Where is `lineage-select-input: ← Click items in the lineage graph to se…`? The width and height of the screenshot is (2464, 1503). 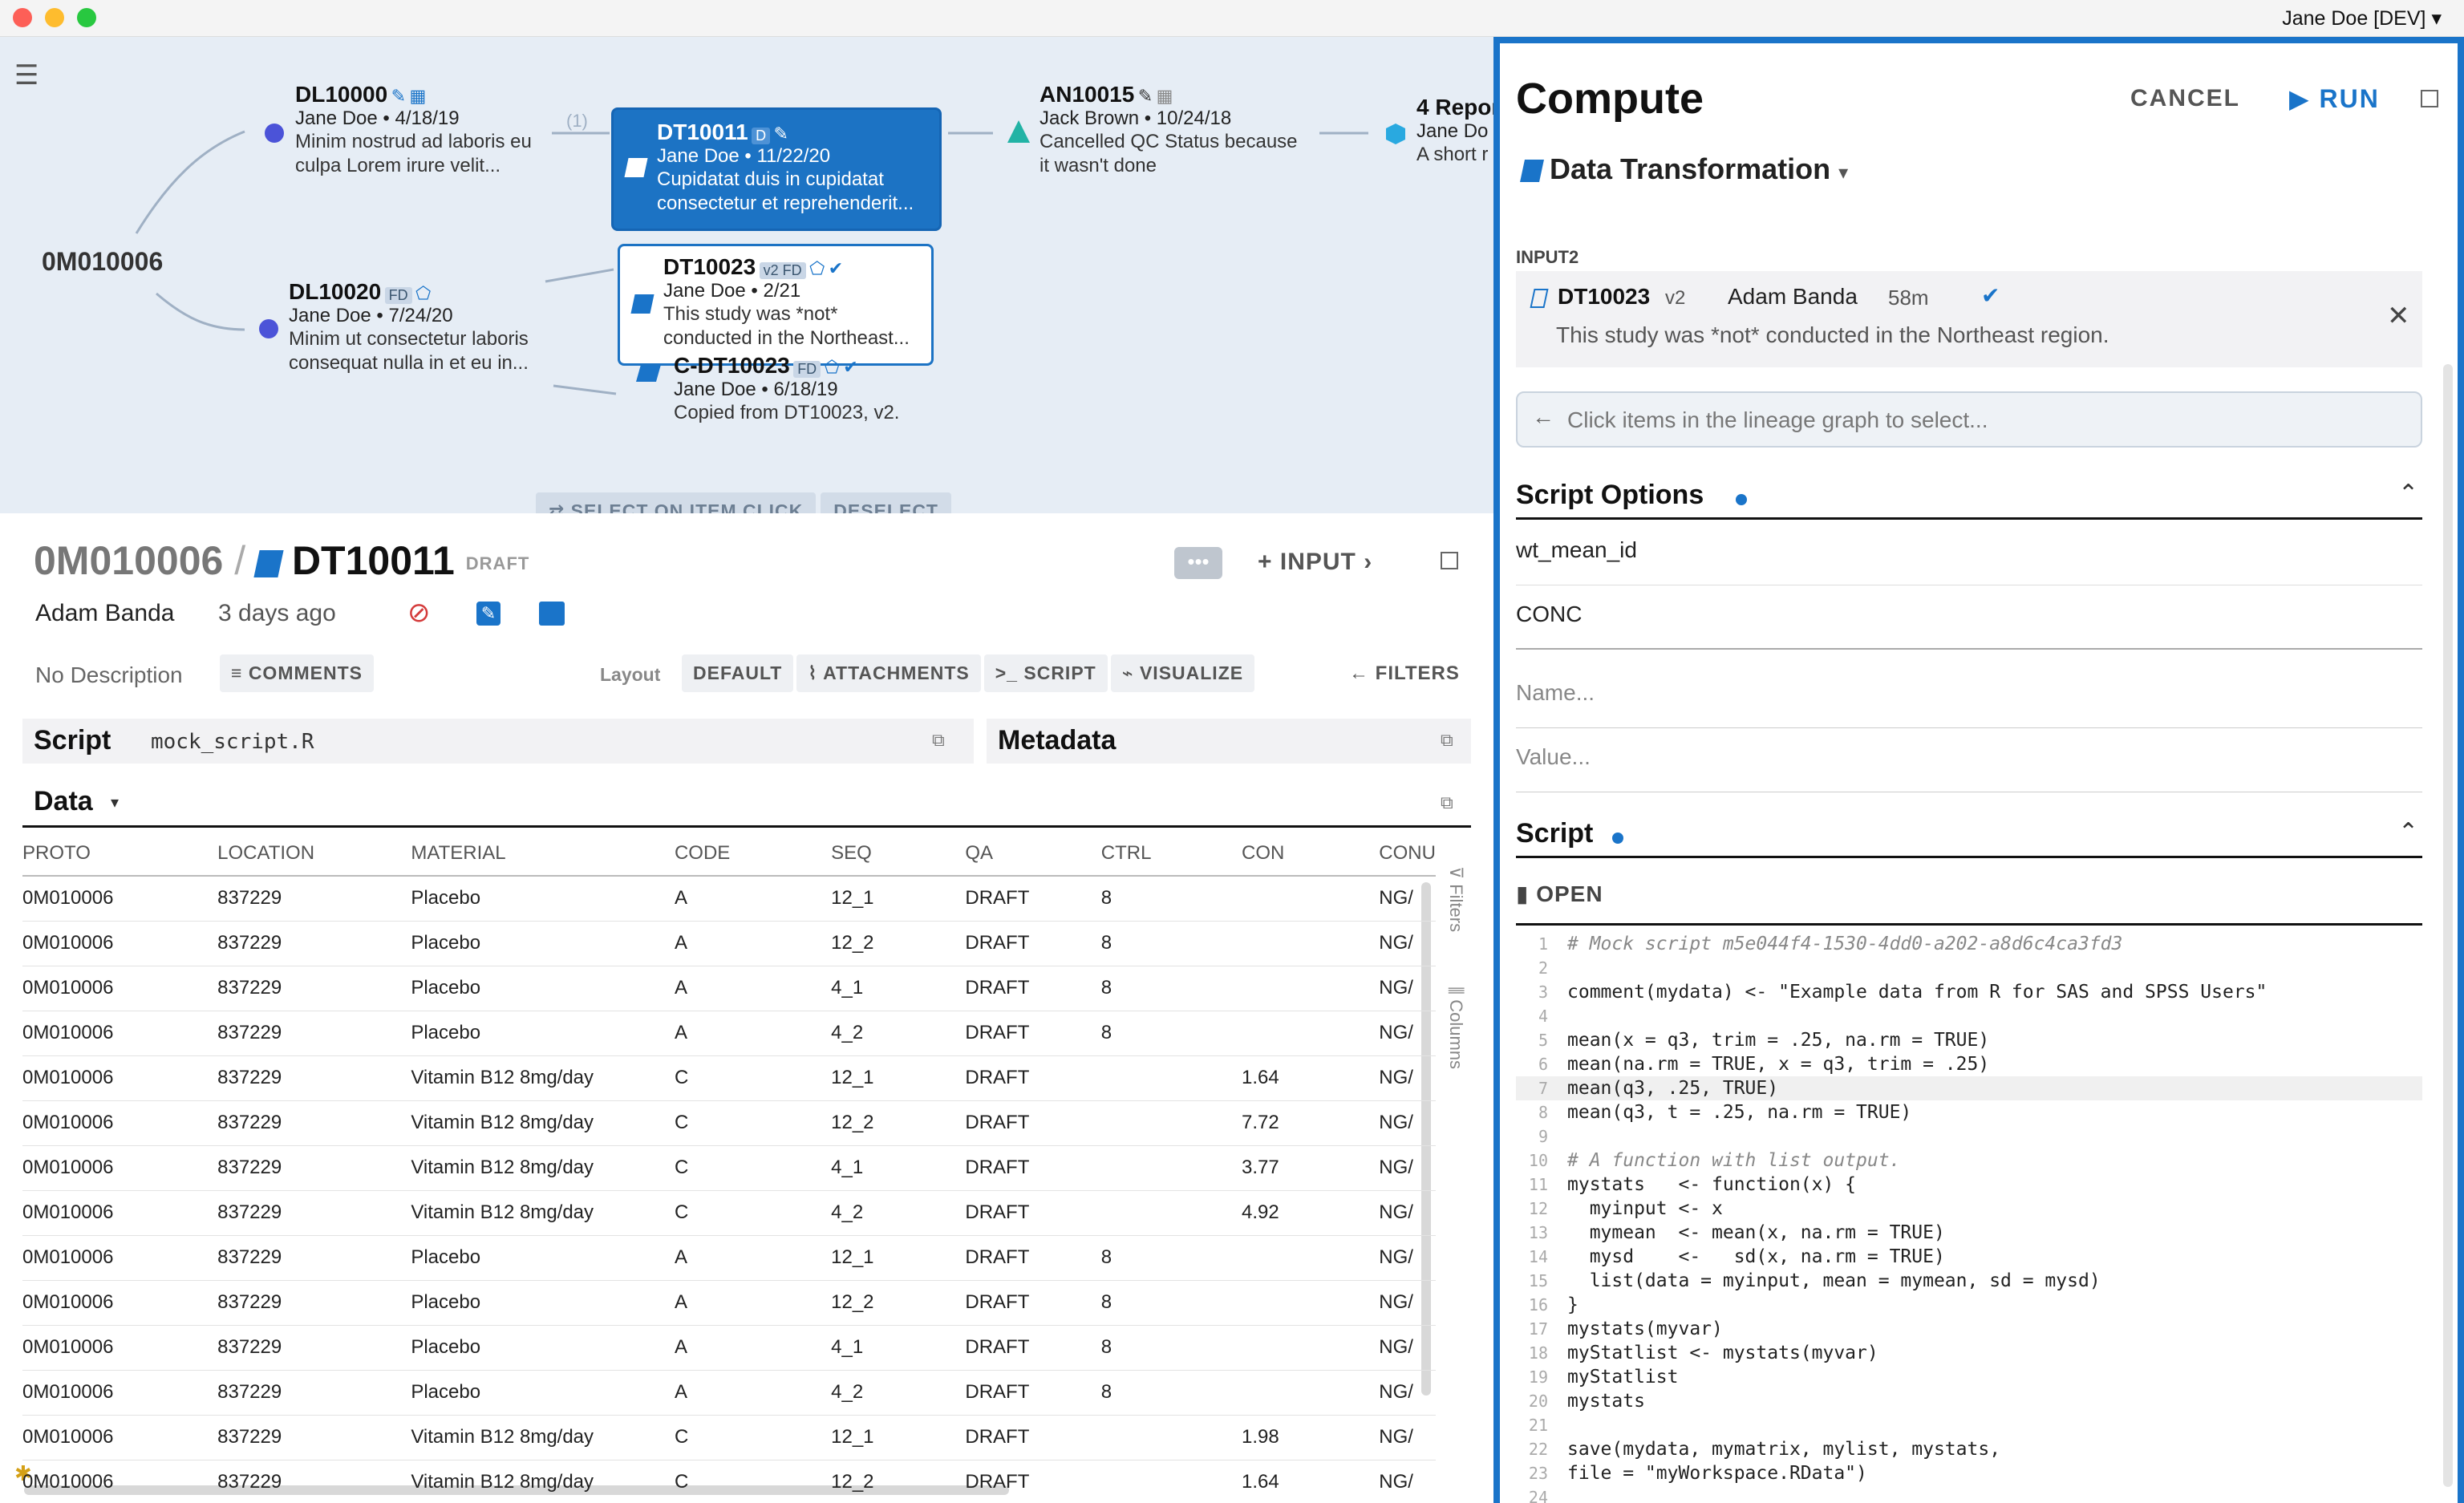
lineage-select-input: ← Click items in the lineage graph to se… is located at coordinates (1969, 419).